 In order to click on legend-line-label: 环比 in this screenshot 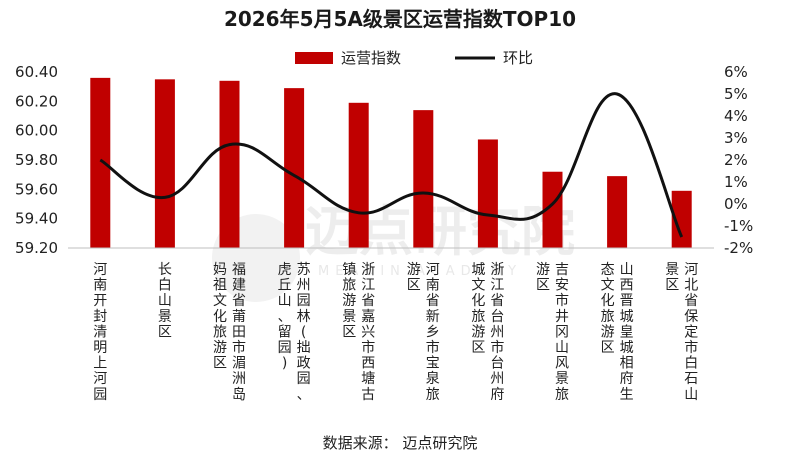, I will do `click(518, 58)`.